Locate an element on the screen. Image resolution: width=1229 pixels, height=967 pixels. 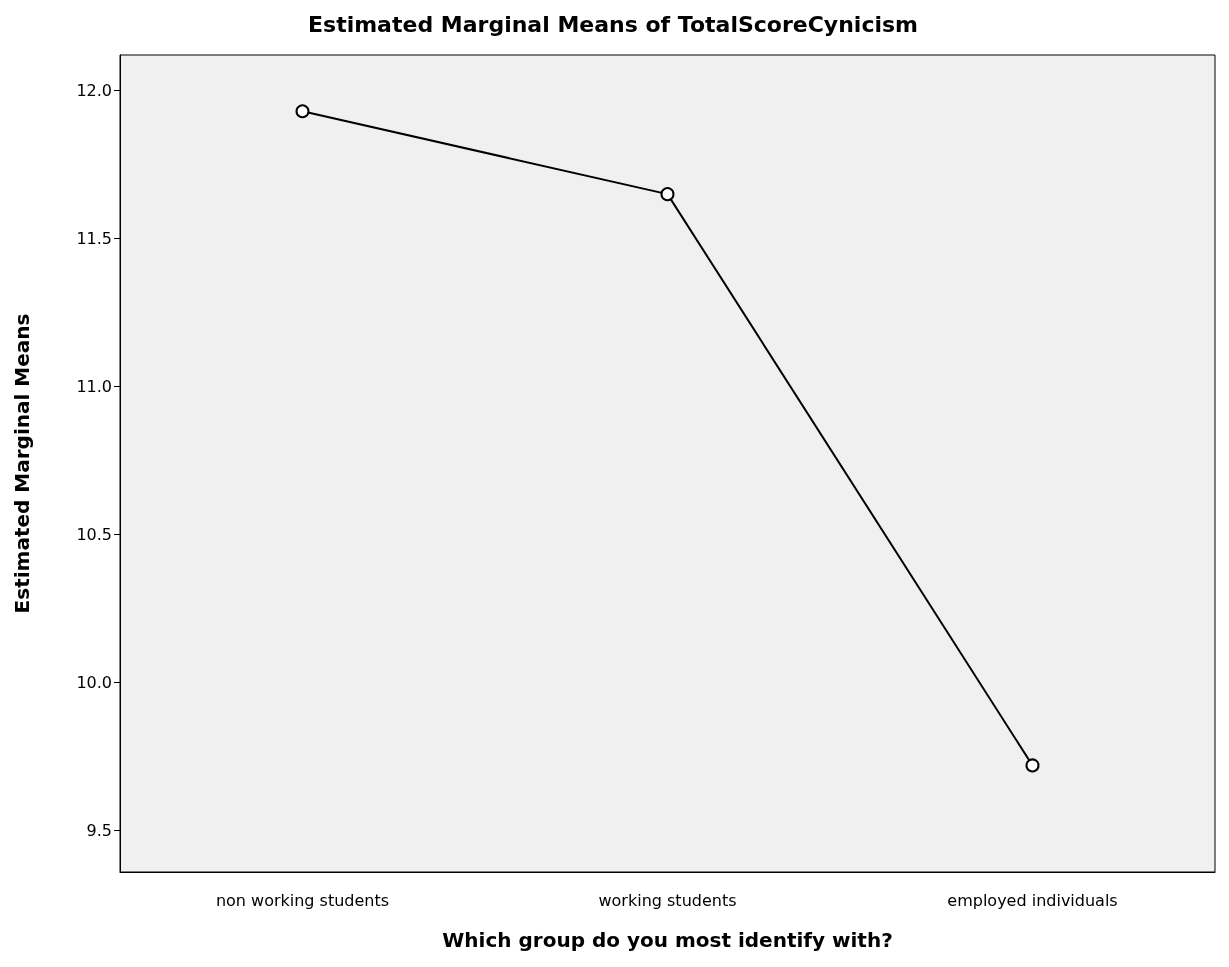
chart-title: Estimated Marginal Means of TotalScoreCynicism is located at coordinates (613, 24).